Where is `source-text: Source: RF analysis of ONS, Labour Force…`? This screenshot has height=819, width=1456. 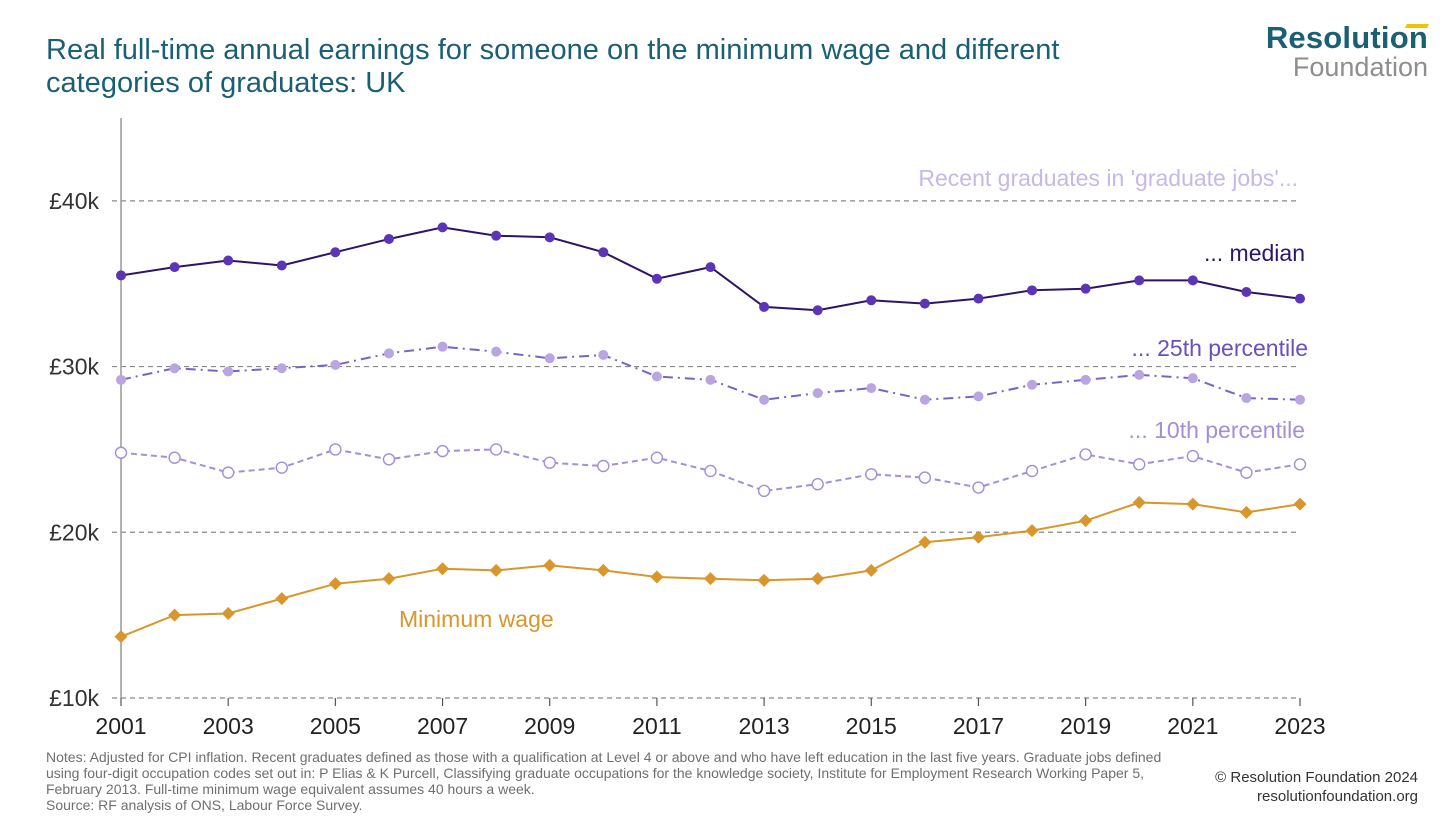
source-text: Source: RF analysis of ONS, Labour Force… is located at coordinates (204, 805).